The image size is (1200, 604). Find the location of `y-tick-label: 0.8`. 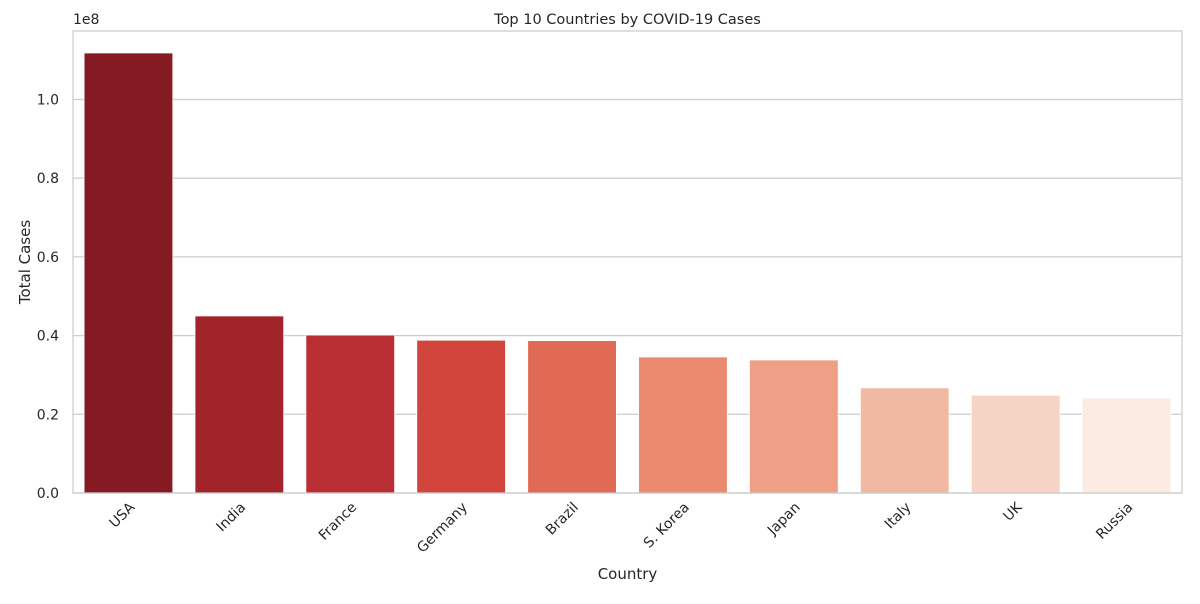

y-tick-label: 0.8 is located at coordinates (48, 179).